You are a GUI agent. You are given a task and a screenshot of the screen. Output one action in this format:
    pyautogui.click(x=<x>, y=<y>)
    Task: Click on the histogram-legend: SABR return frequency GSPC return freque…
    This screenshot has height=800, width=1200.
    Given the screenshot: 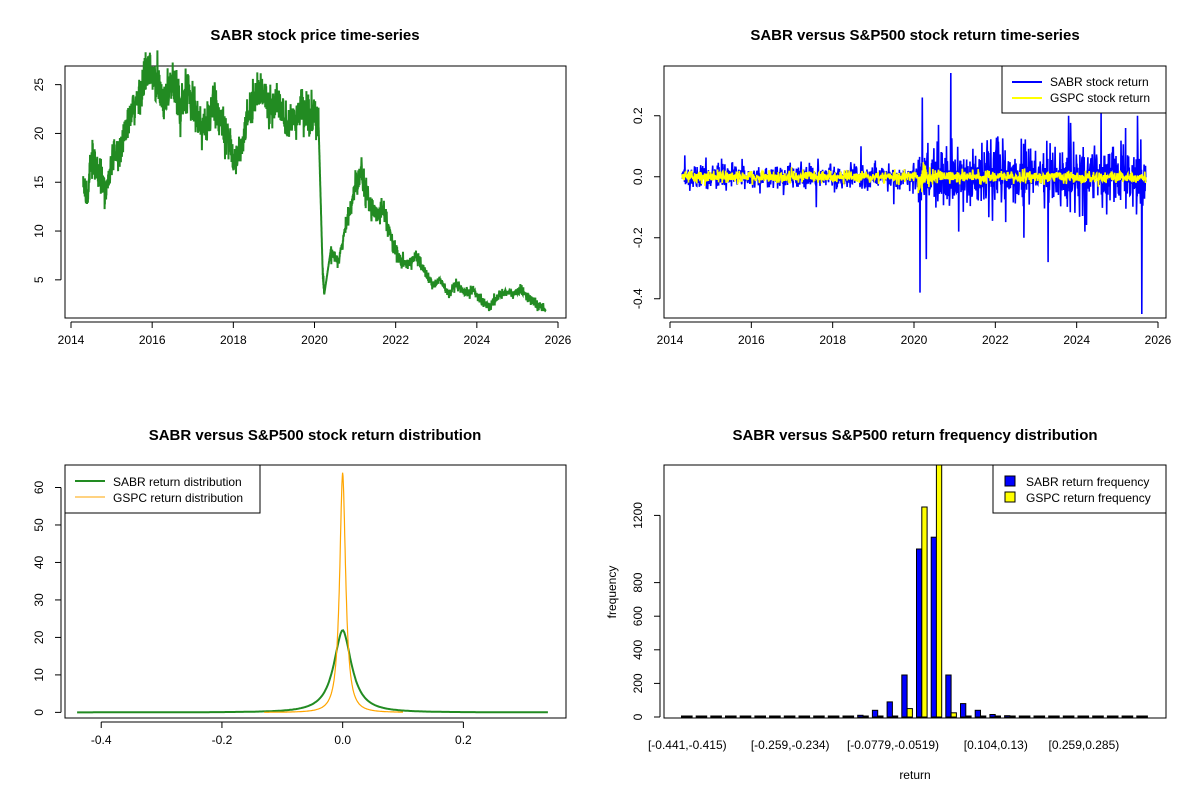 What is the action you would take?
    pyautogui.click(x=1079, y=489)
    